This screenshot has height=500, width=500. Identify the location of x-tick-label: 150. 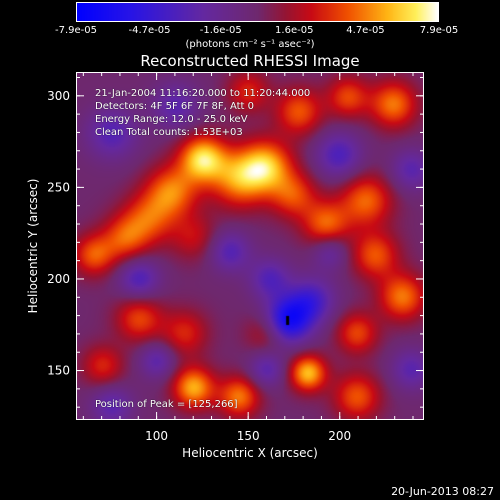
(248, 436).